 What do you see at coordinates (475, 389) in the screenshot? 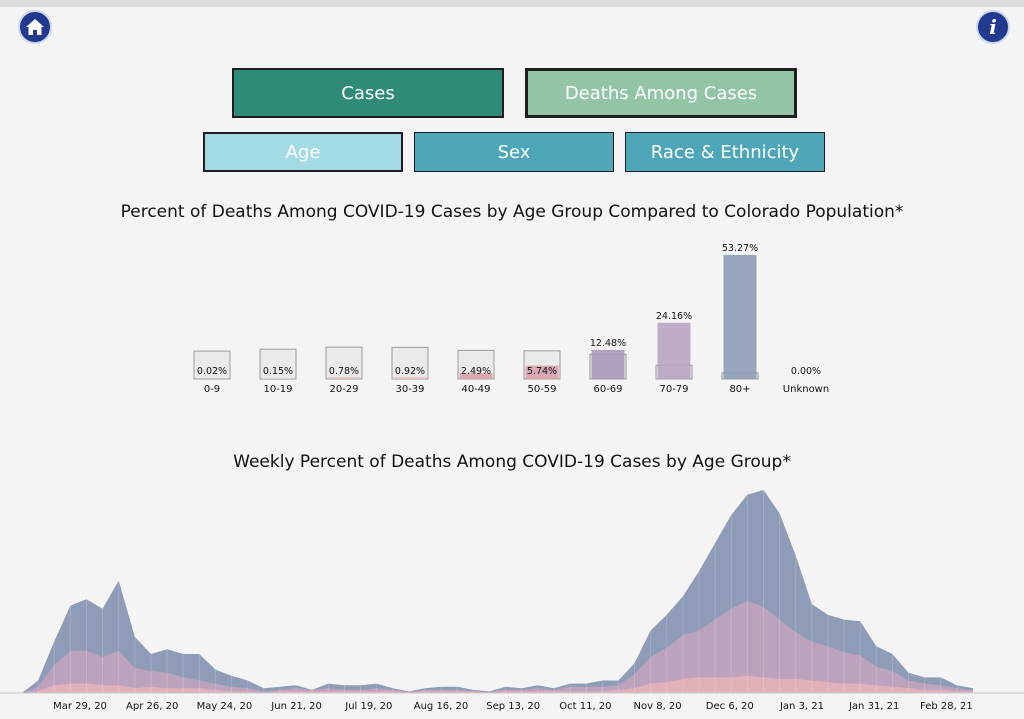
I see `category-label: 40-49` at bounding box center [475, 389].